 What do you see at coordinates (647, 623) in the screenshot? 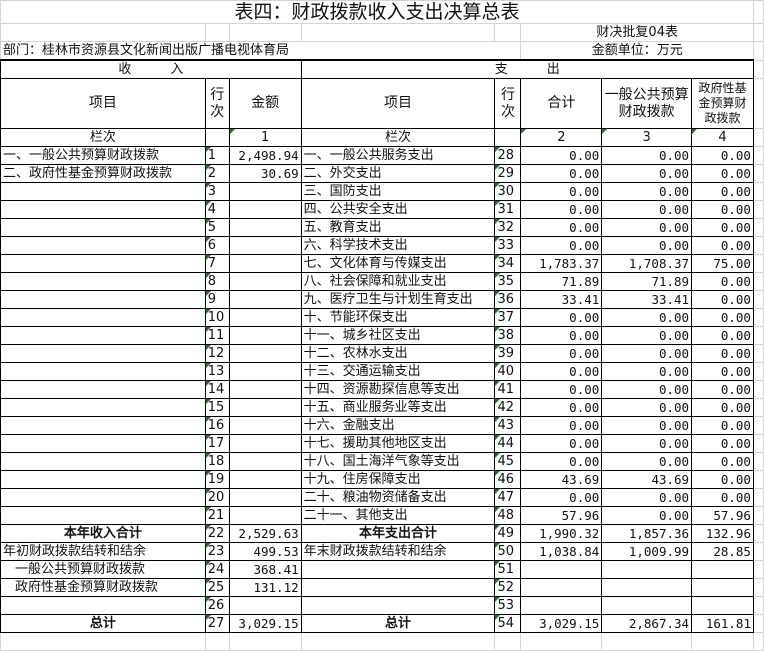
I see `cell-general-budget: 2,867.34` at bounding box center [647, 623].